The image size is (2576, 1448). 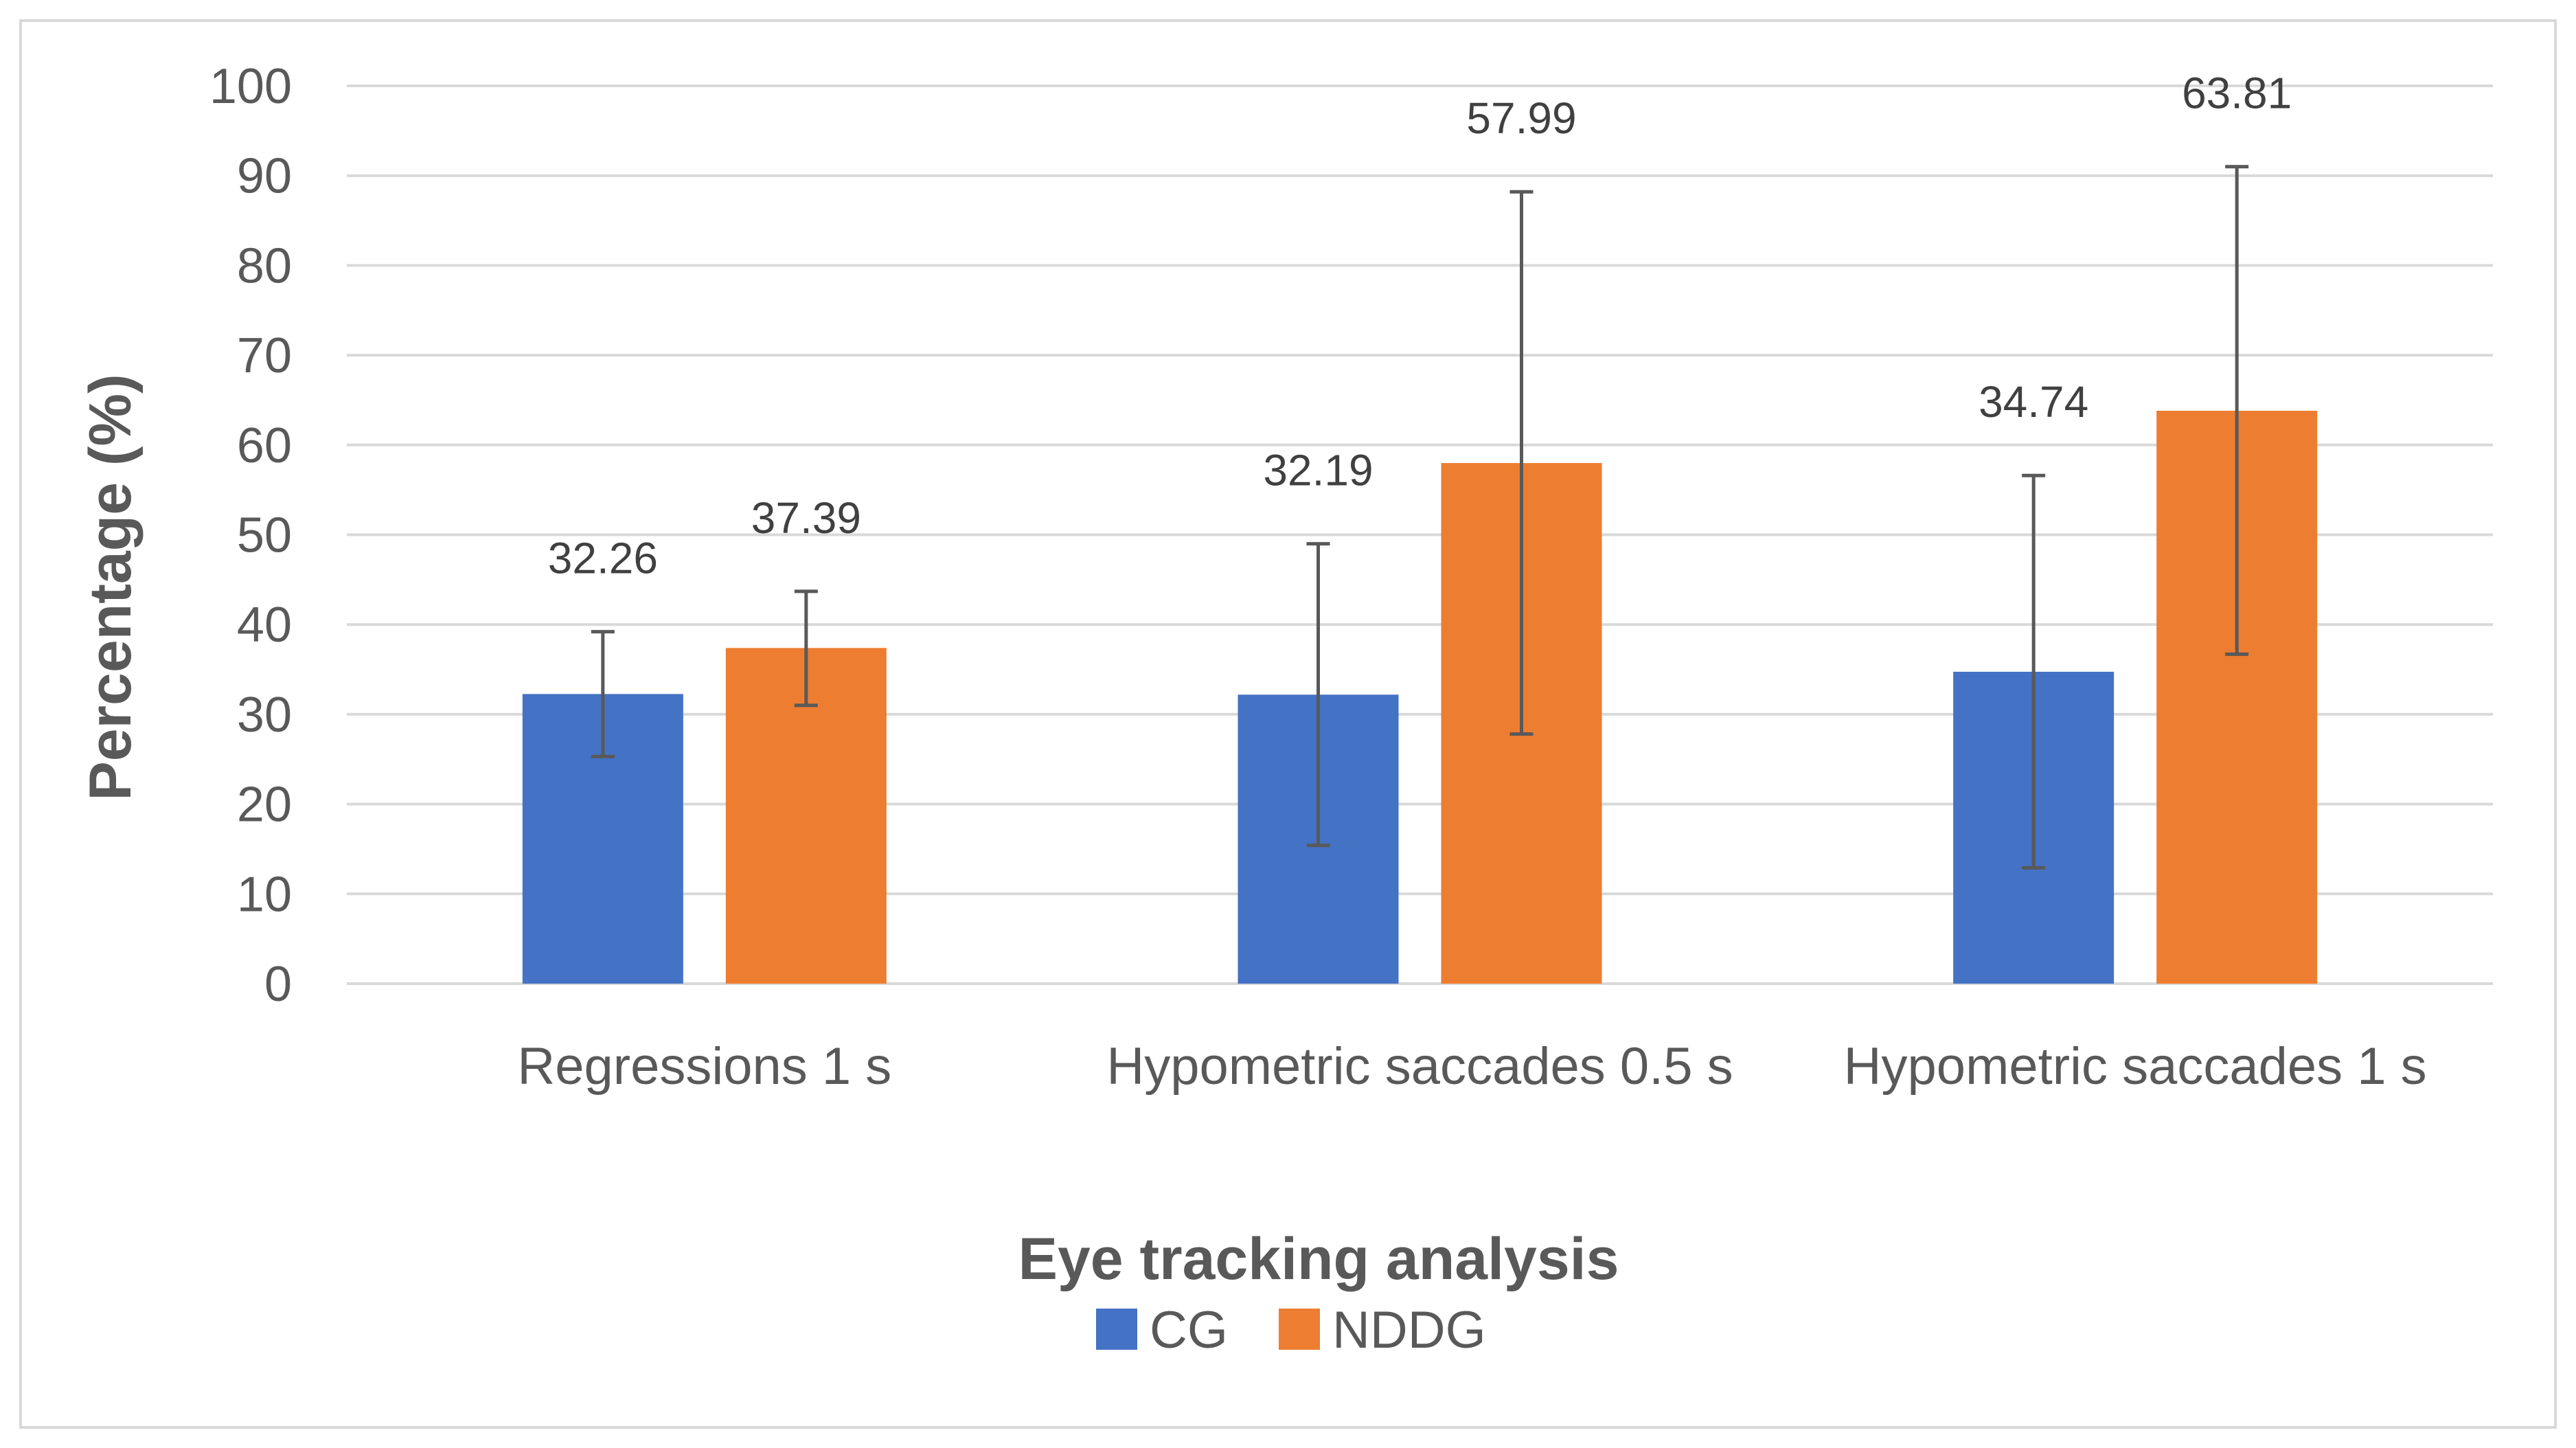 What do you see at coordinates (1521, 118) in the screenshot?
I see `data-label-nddg: 57.99` at bounding box center [1521, 118].